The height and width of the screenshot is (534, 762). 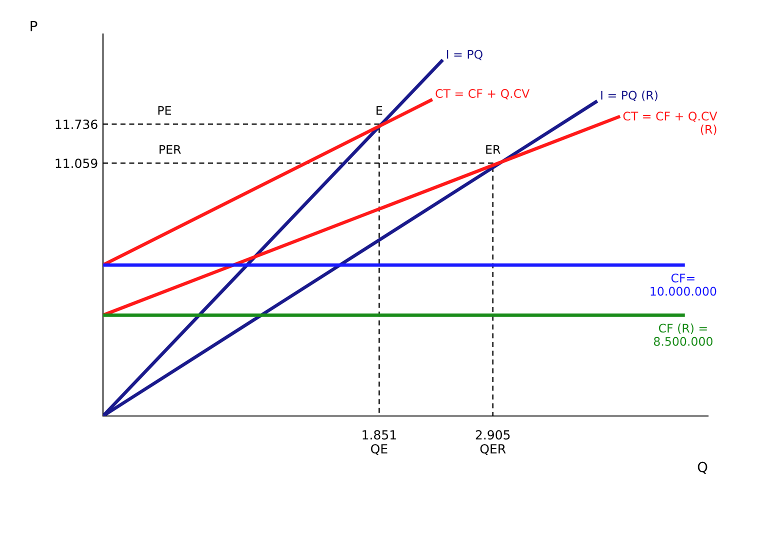 I want to click on y-tick-label: 11.059, so click(x=77, y=163).